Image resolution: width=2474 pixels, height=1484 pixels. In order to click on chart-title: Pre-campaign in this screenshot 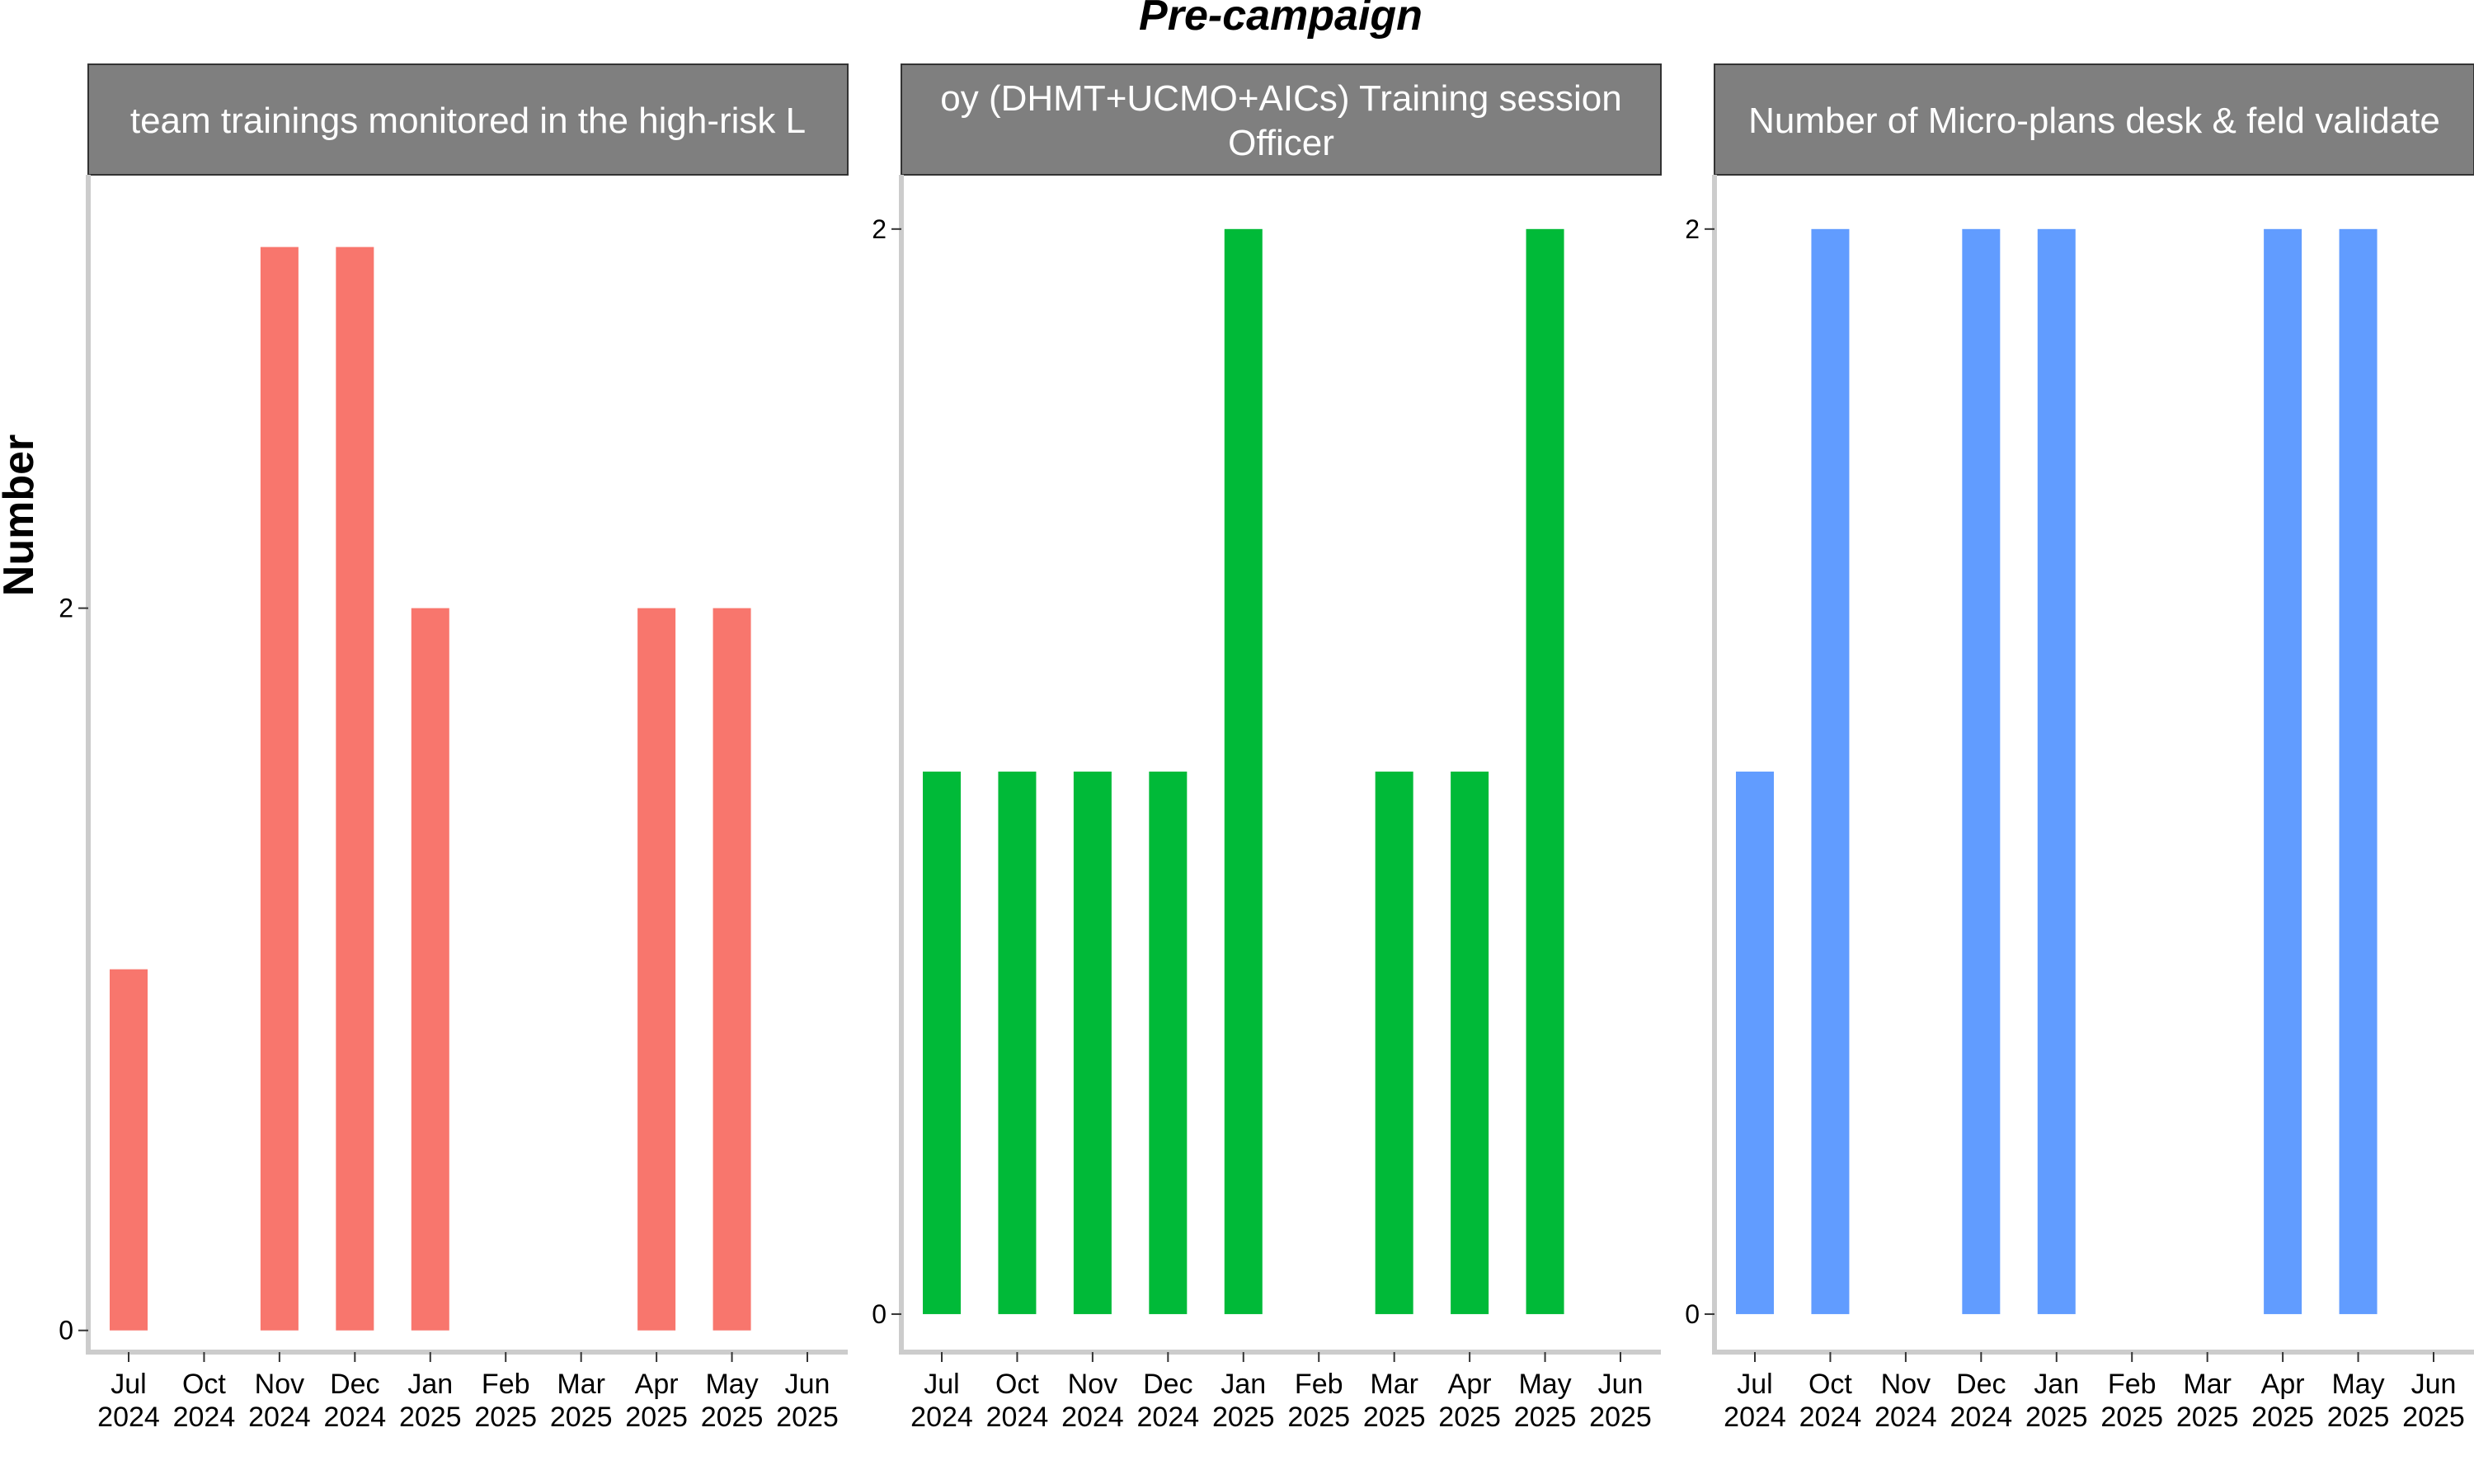, I will do `click(1281, 20)`.